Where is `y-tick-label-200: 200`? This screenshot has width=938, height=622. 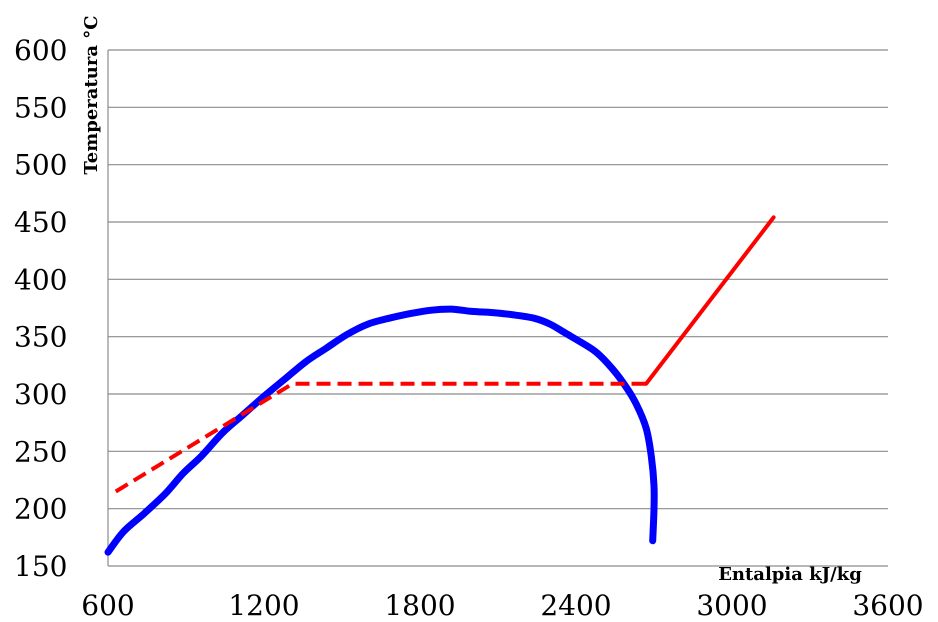
y-tick-label-200: 200 is located at coordinates (40, 509).